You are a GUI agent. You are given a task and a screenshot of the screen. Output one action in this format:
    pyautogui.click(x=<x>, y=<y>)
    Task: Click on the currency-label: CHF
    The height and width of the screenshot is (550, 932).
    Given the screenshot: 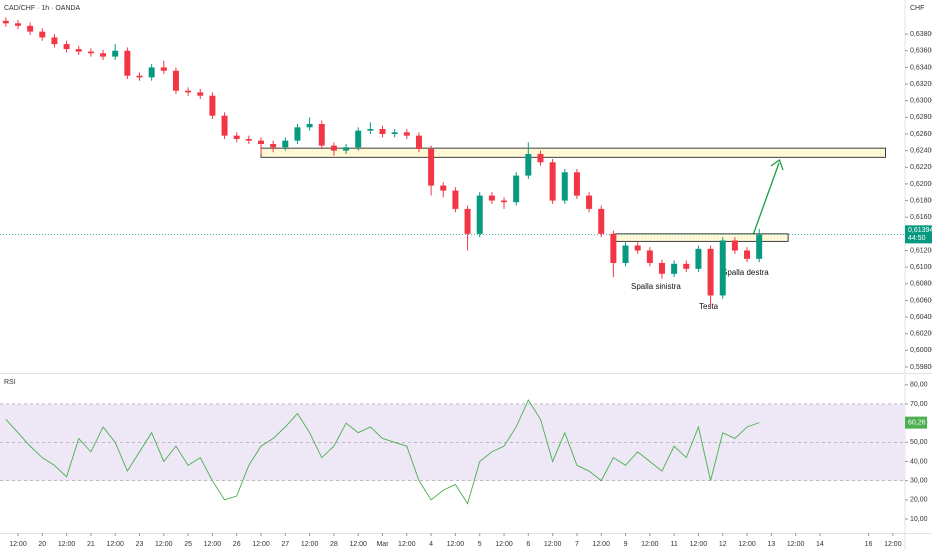 What is the action you would take?
    pyautogui.click(x=917, y=8)
    